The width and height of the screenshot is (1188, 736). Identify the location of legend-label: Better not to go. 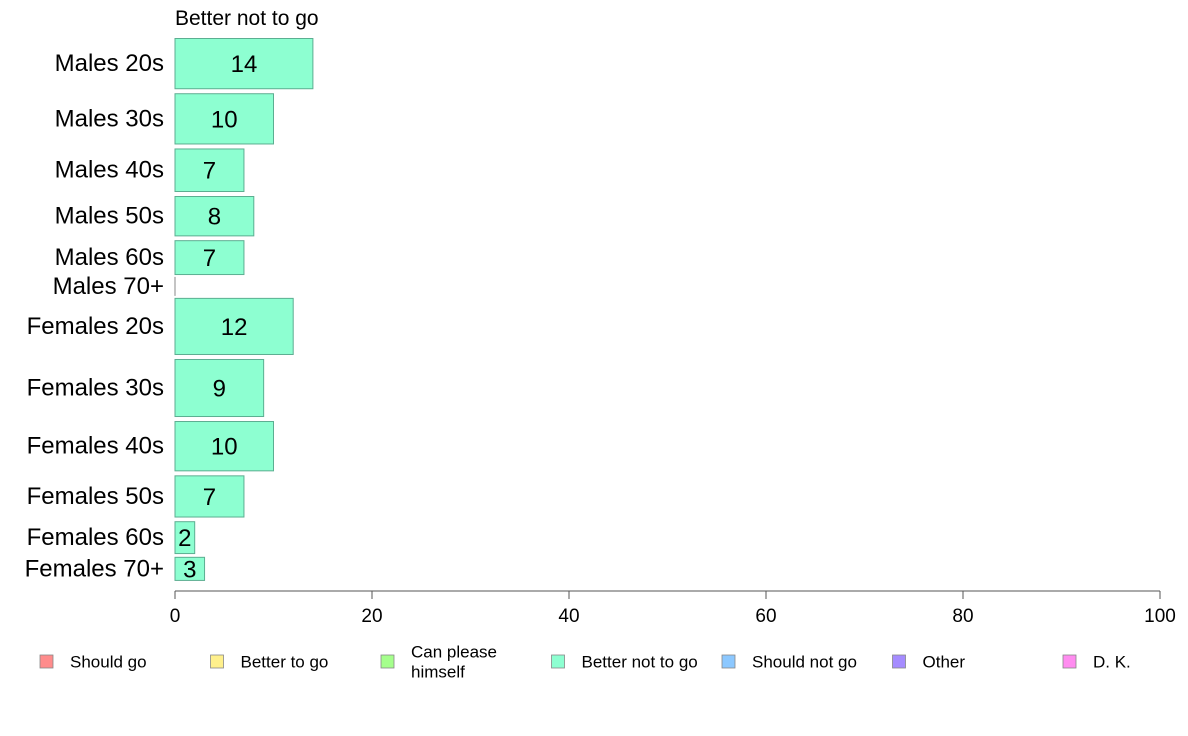
(640, 662).